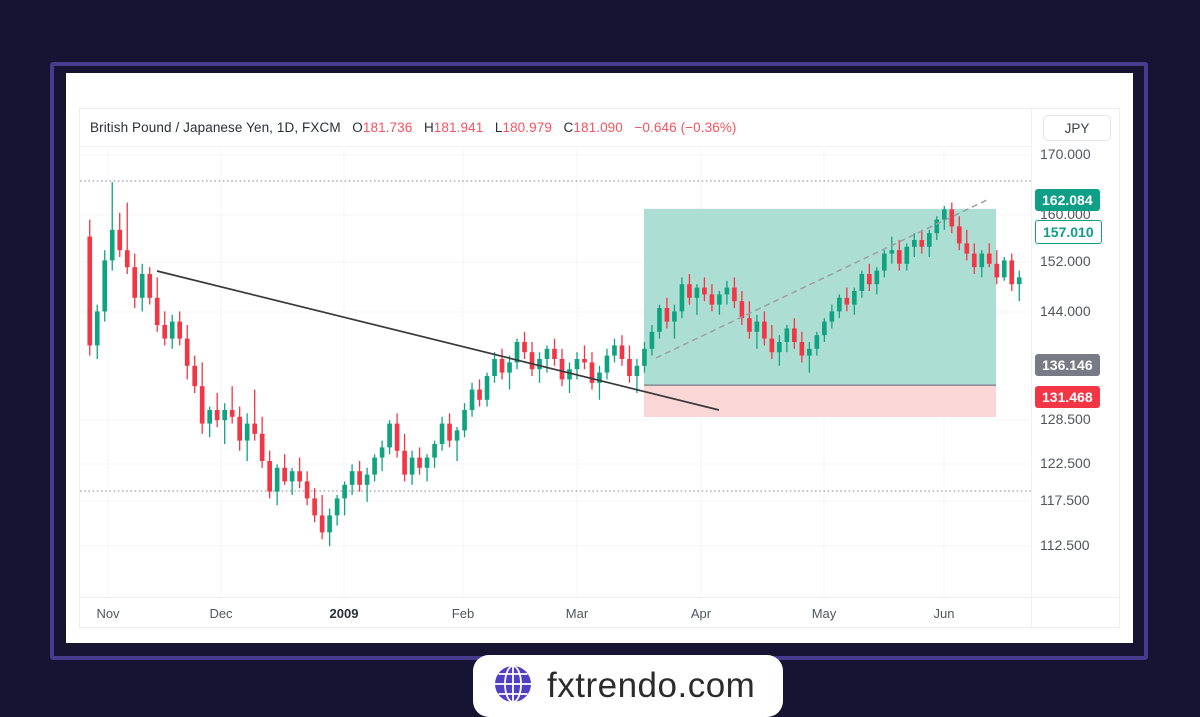  What do you see at coordinates (701, 613) in the screenshot?
I see `time-tick-label: Apr` at bounding box center [701, 613].